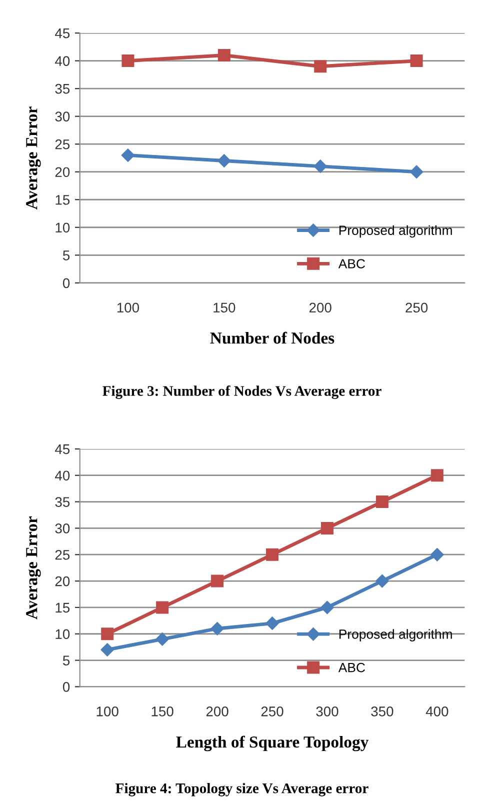 The image size is (484, 806). Describe the element at coordinates (242, 789) in the screenshot. I see `caption: Figure 4: Topology size Vs Average error` at that location.